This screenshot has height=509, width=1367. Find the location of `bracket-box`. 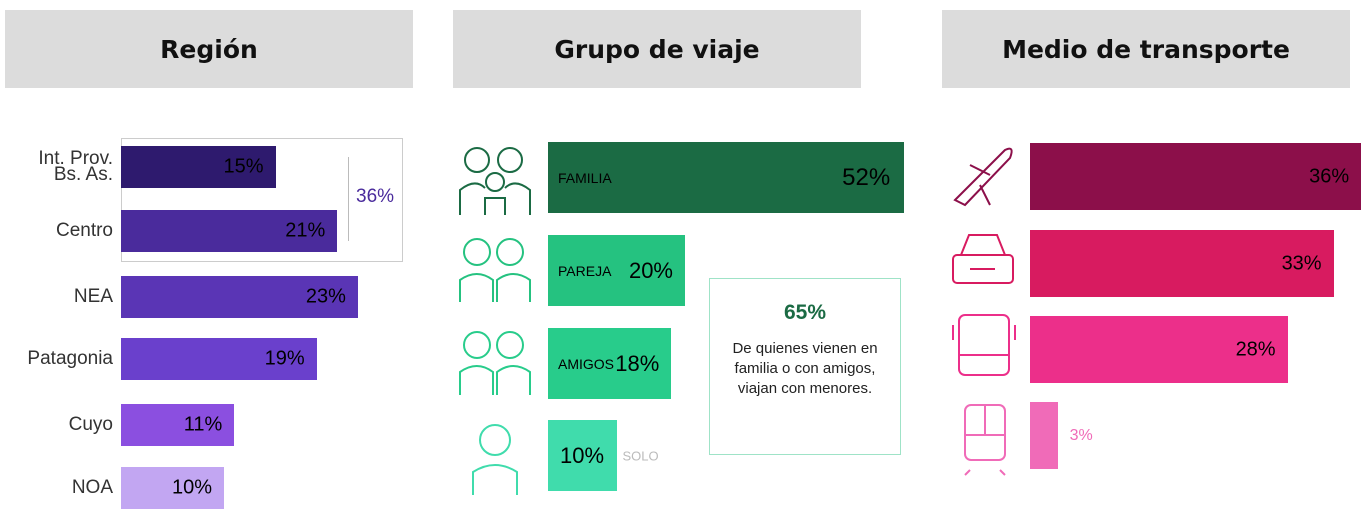

bracket-box is located at coordinates (262, 200).